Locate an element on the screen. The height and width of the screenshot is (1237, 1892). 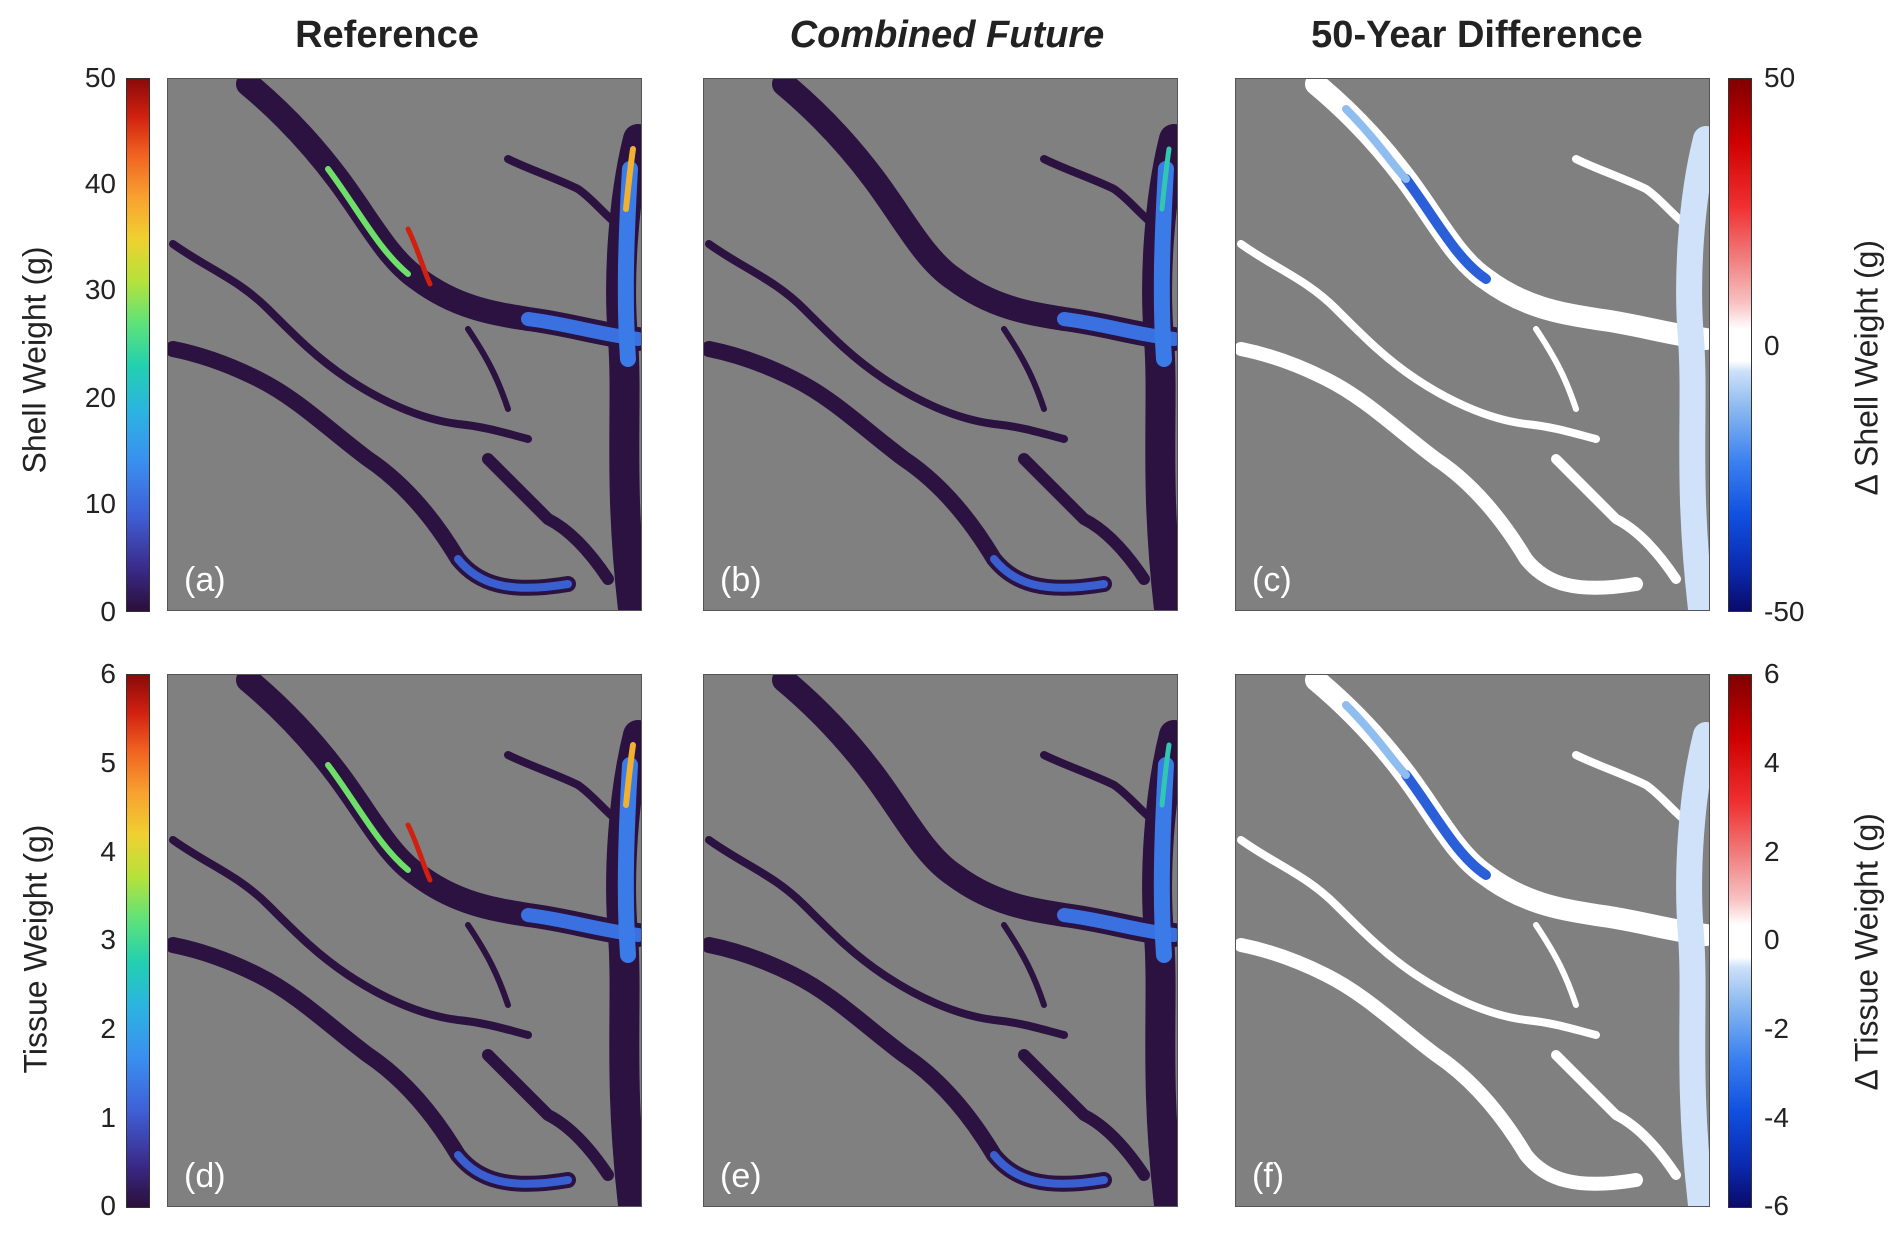
tick-dshell-neg50: -50 is located at coordinates (1784, 611).